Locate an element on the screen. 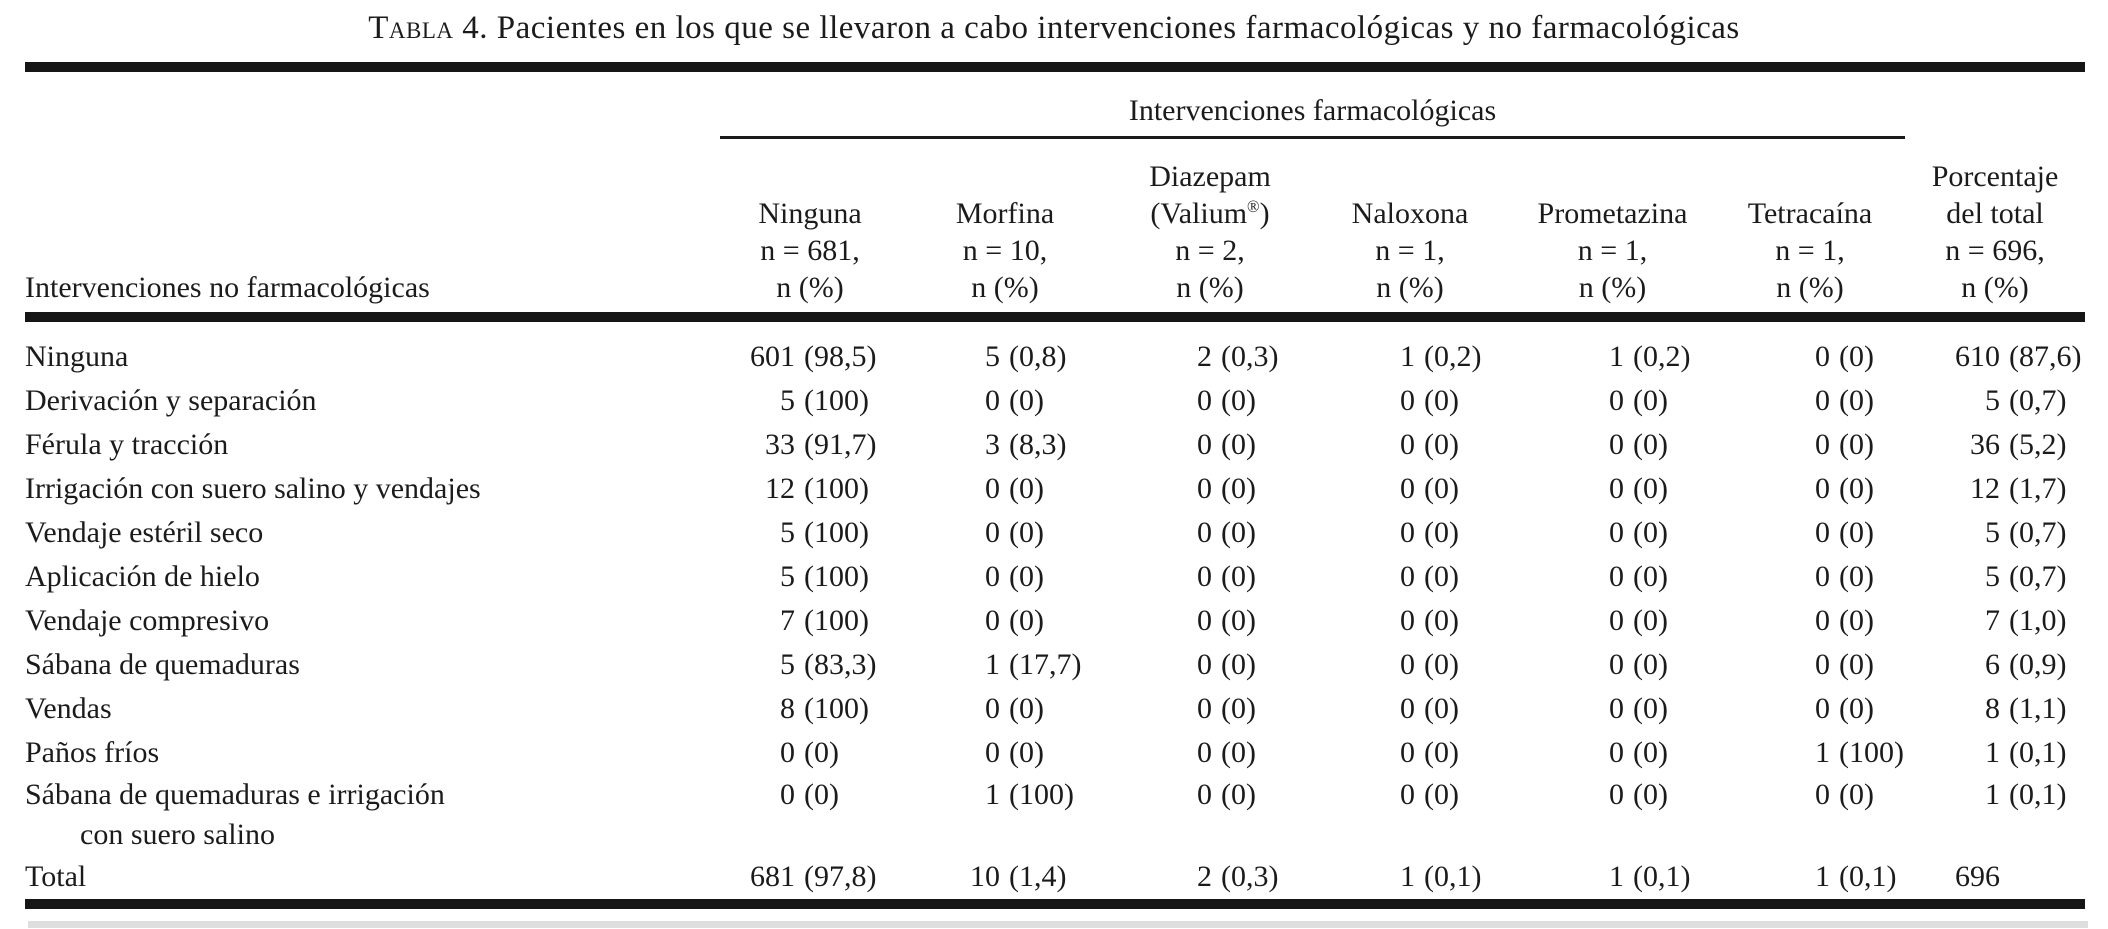 The width and height of the screenshot is (2108, 929). value-cell: 681 (97,8) is located at coordinates (810, 877).